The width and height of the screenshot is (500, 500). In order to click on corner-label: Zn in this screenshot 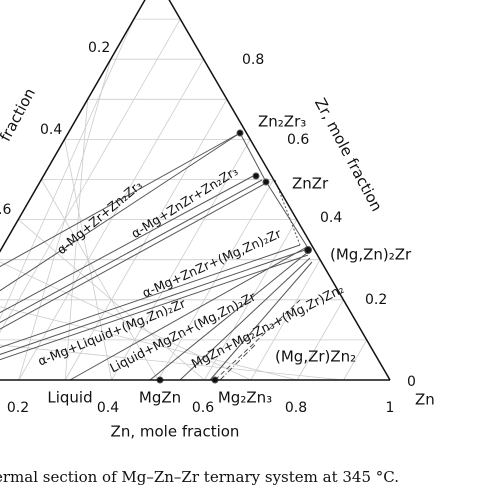, I will do `click(425, 400)`.